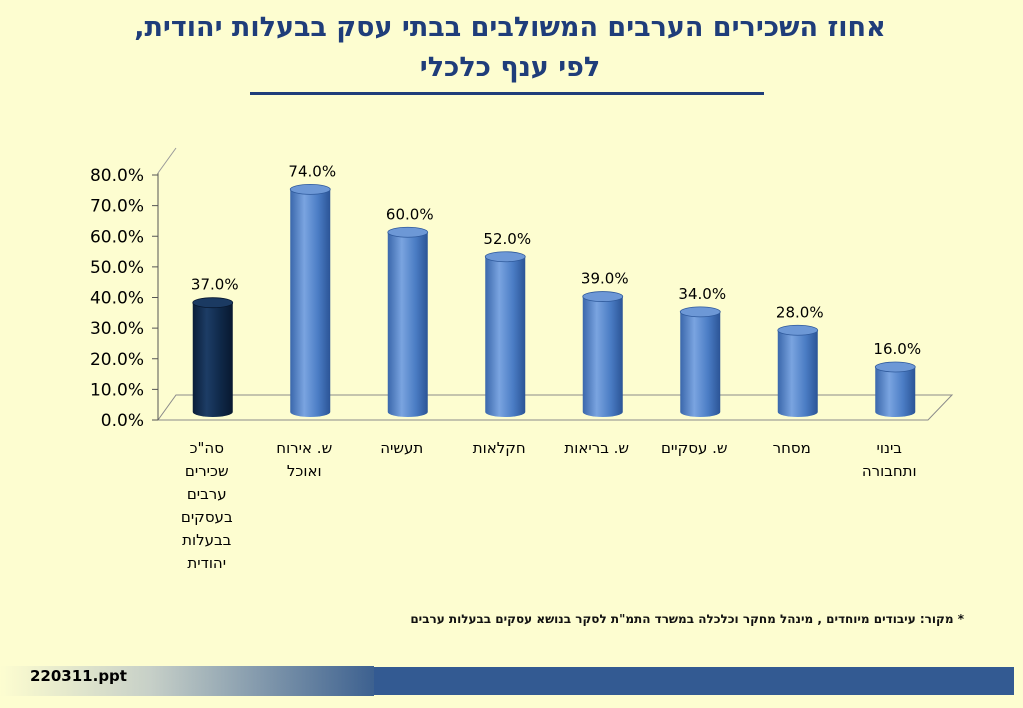  I want to click on category-label: בינוי, so click(890, 448).